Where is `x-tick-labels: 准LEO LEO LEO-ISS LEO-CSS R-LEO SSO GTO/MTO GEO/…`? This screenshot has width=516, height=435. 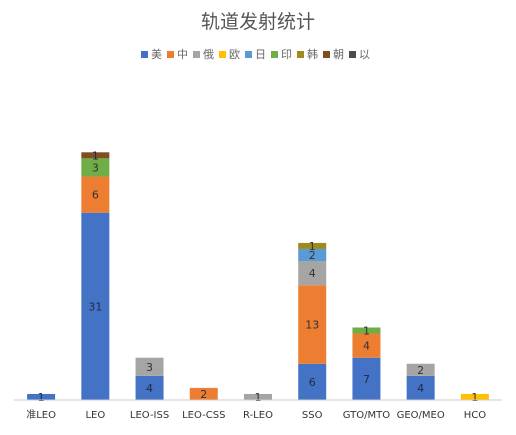
x-tick-labels: 准LEO LEO LEO-ISS LEO-CSS R-LEO SSO GTO/MTO GEO/… is located at coordinates (256, 415).